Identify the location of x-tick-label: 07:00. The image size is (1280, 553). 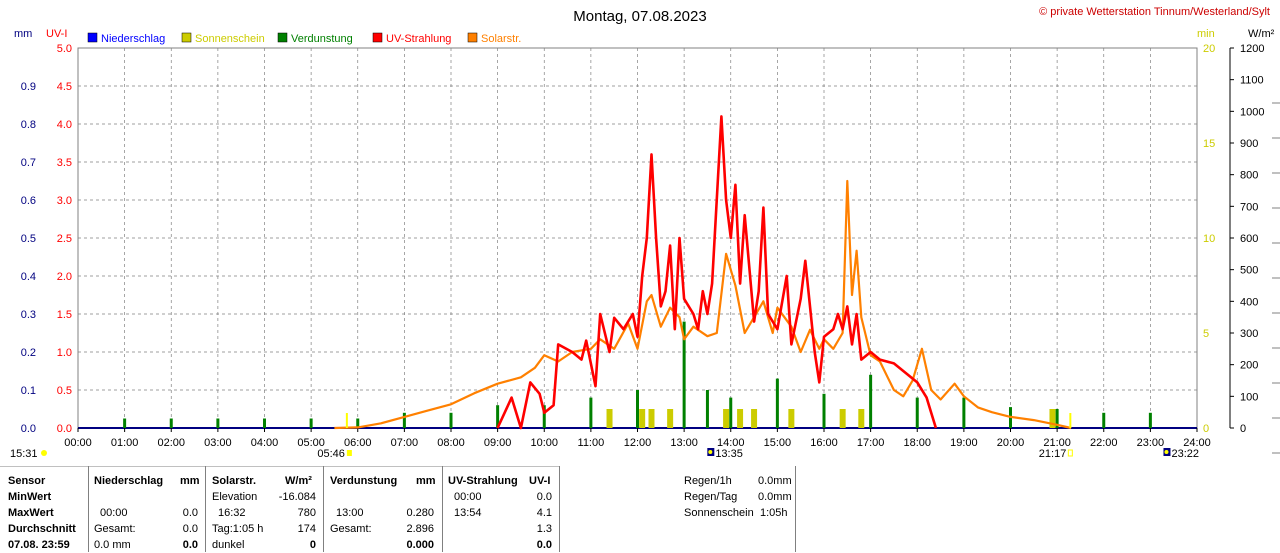
(405, 443).